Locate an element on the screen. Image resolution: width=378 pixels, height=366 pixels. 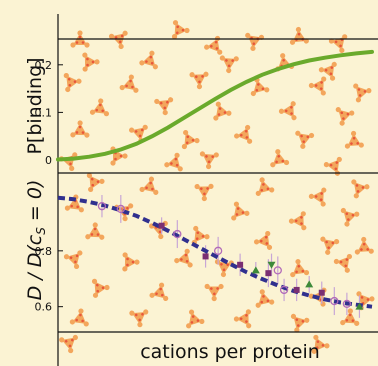
top-ytick-label: 0 is located at coordinates (48, 160).